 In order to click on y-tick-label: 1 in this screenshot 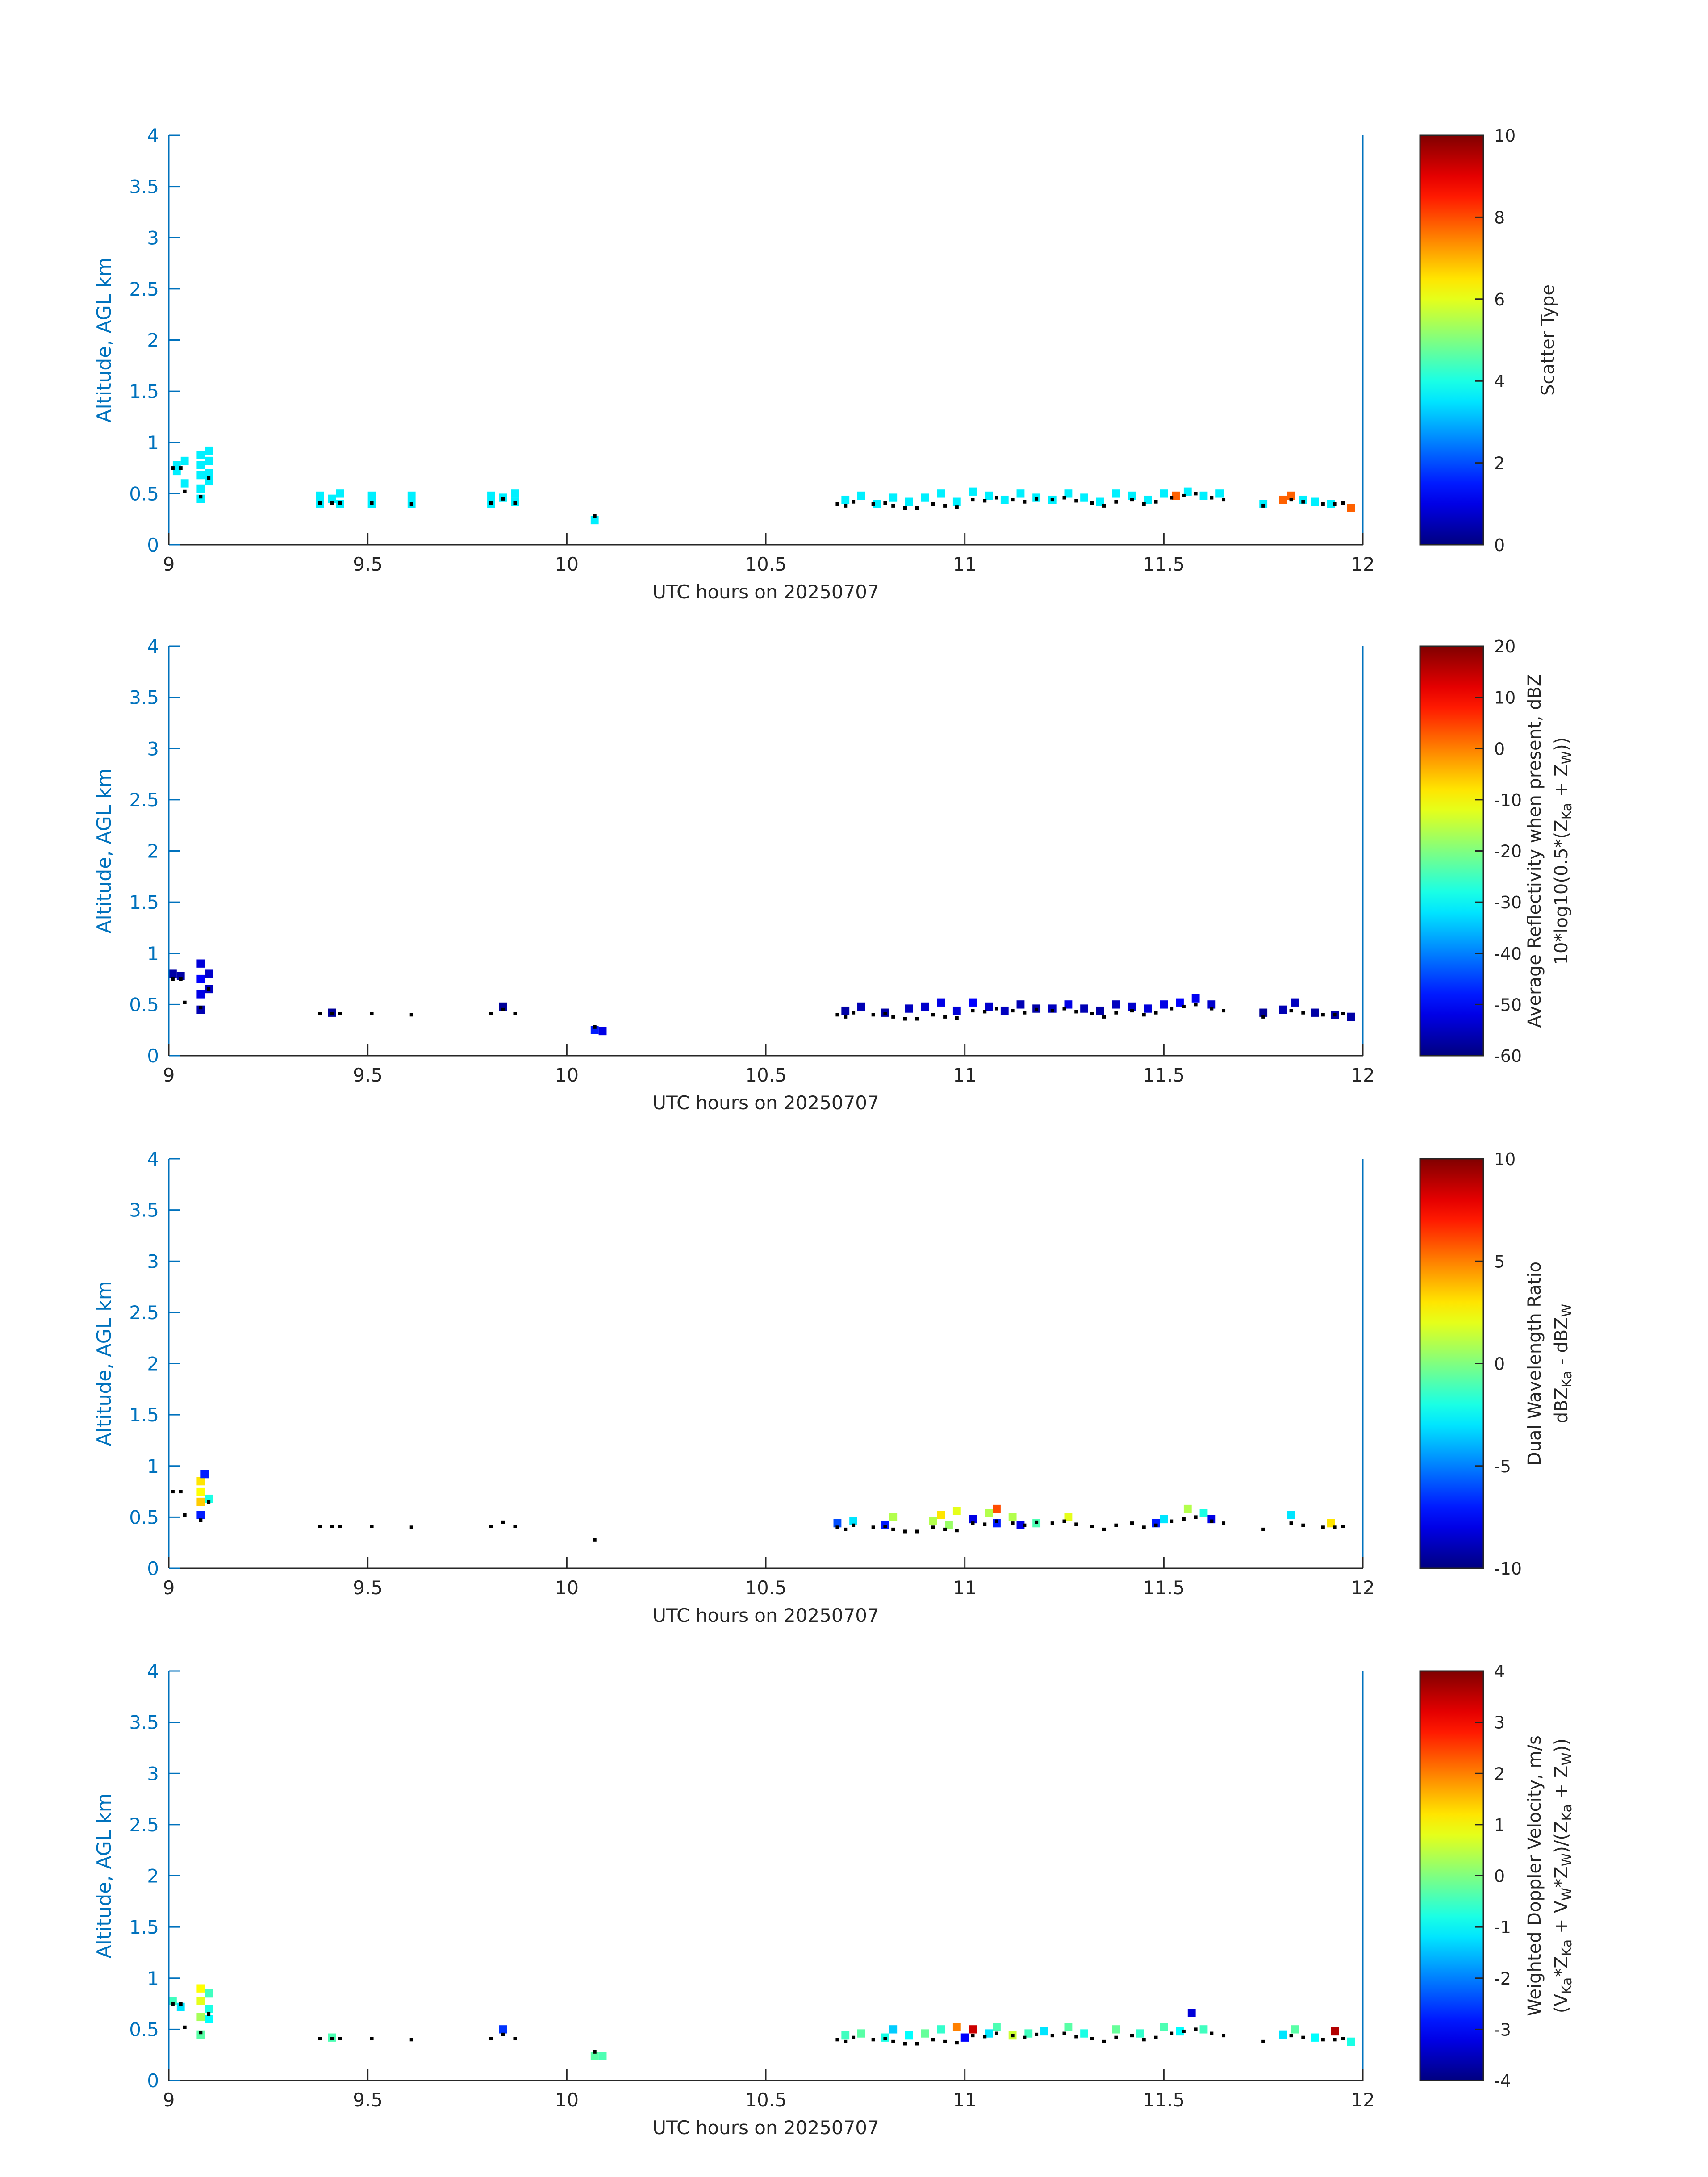, I will do `click(153, 443)`.